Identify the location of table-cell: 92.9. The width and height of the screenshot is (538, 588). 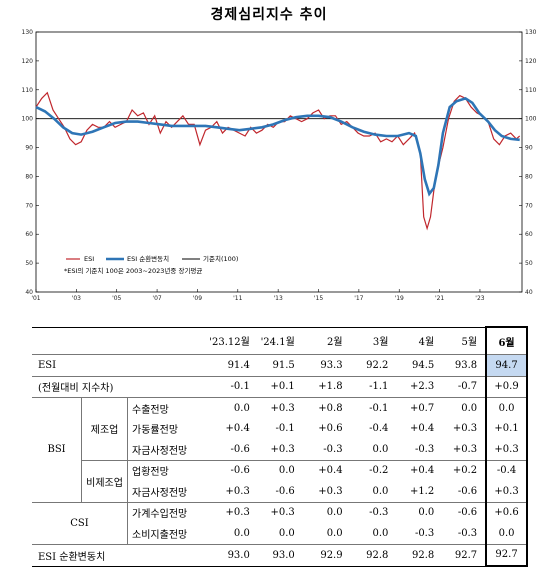
(326, 555).